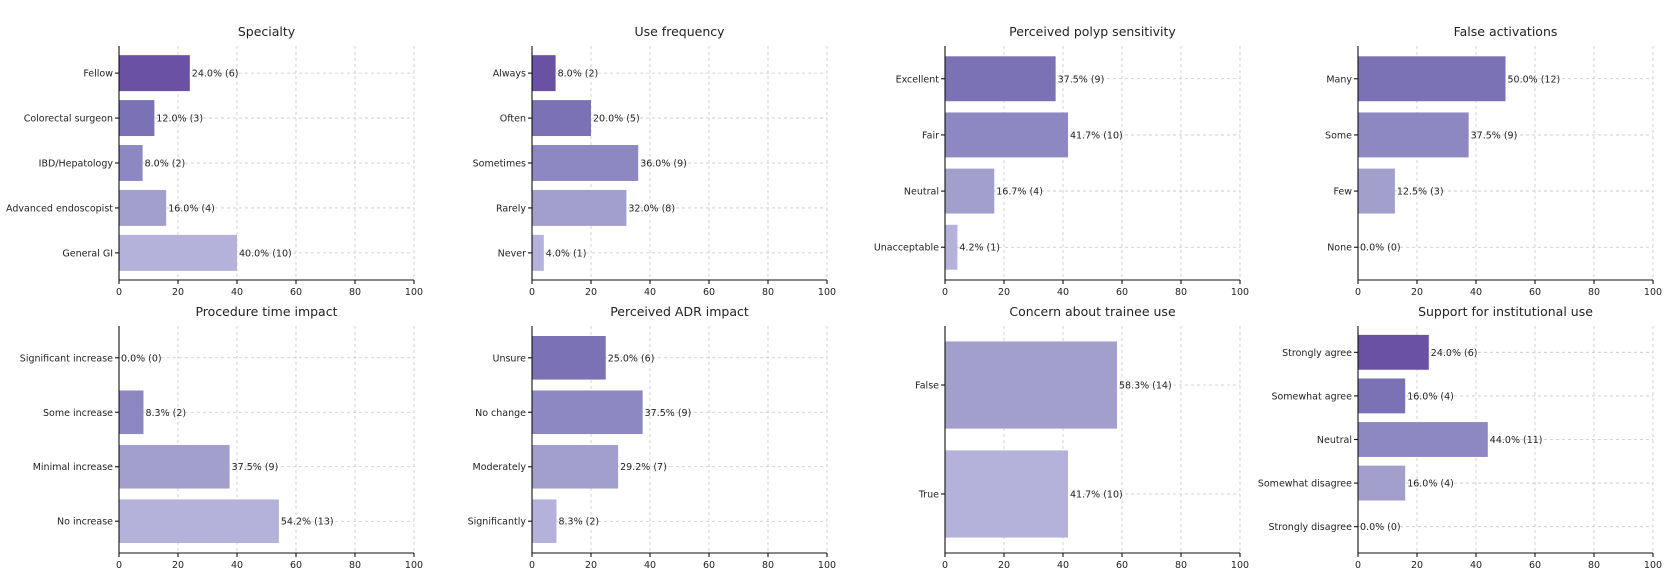 The height and width of the screenshot is (580, 1674). Describe the element at coordinates (267, 31) in the screenshot. I see `panel-title: Specialty` at that location.